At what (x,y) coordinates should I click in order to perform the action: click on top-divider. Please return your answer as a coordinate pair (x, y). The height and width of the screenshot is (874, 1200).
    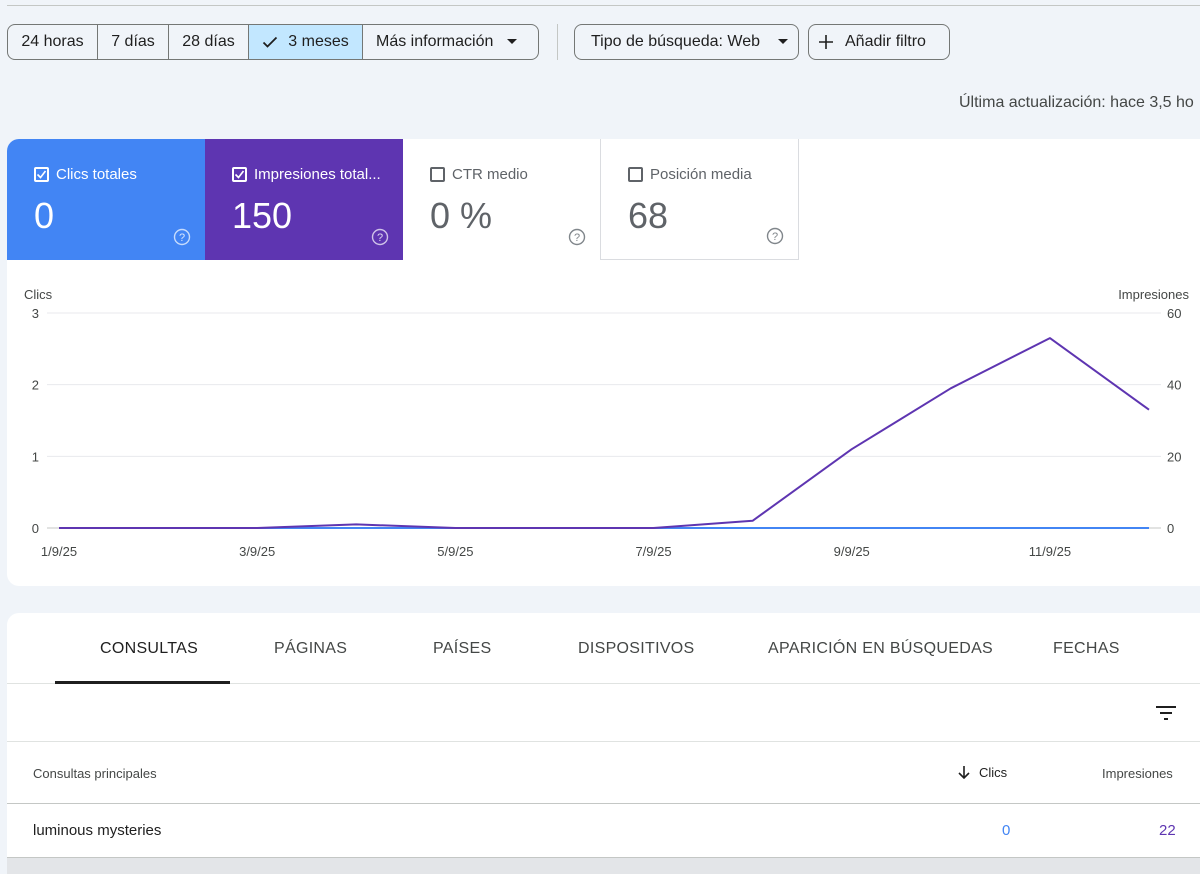
    Looking at the image, I should click on (603, 5).